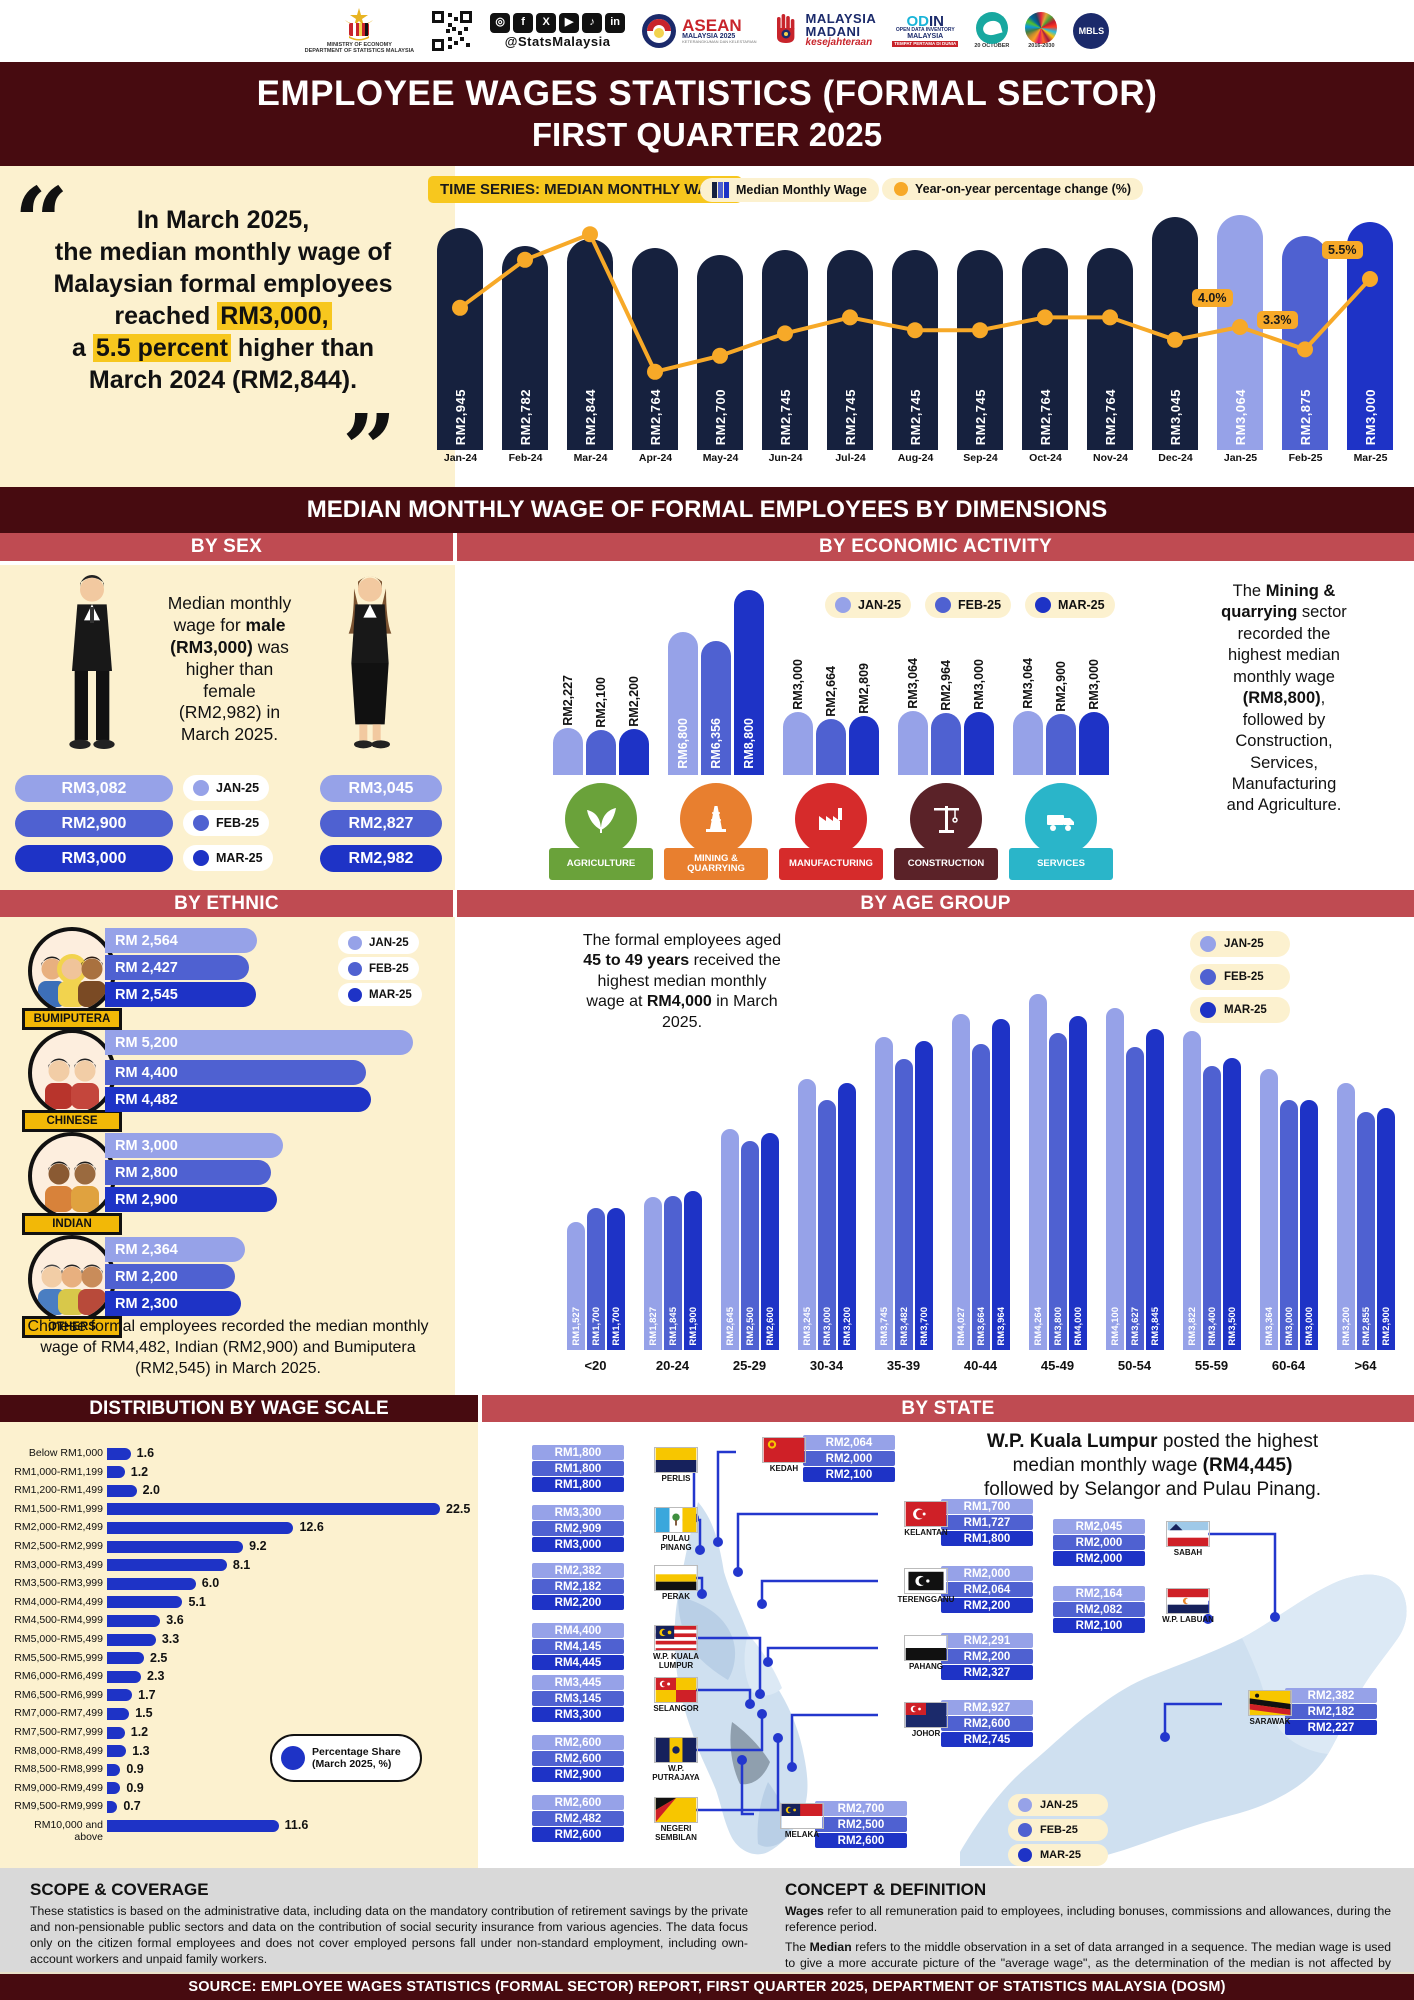 The height and width of the screenshot is (2000, 1414). What do you see at coordinates (452, 31) in the screenshot?
I see `qr-code` at bounding box center [452, 31].